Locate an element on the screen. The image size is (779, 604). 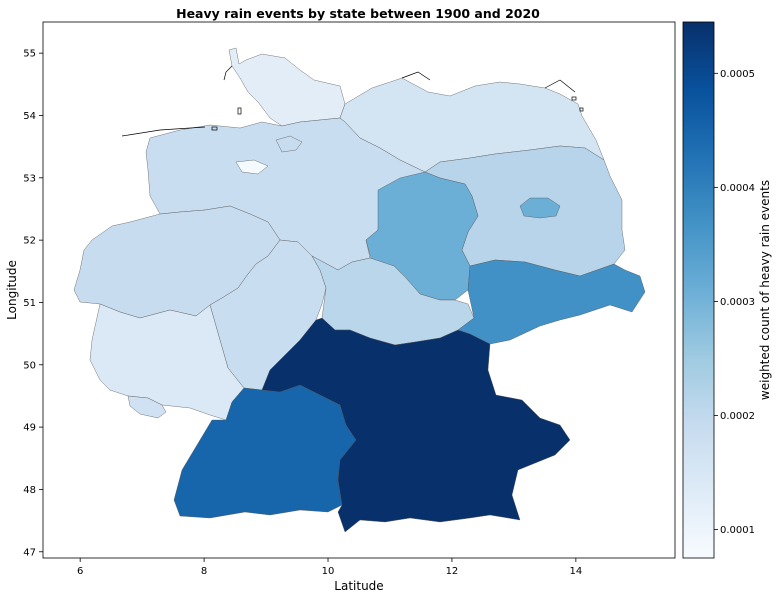
x-tick-label: 10 is located at coordinates (328, 571).